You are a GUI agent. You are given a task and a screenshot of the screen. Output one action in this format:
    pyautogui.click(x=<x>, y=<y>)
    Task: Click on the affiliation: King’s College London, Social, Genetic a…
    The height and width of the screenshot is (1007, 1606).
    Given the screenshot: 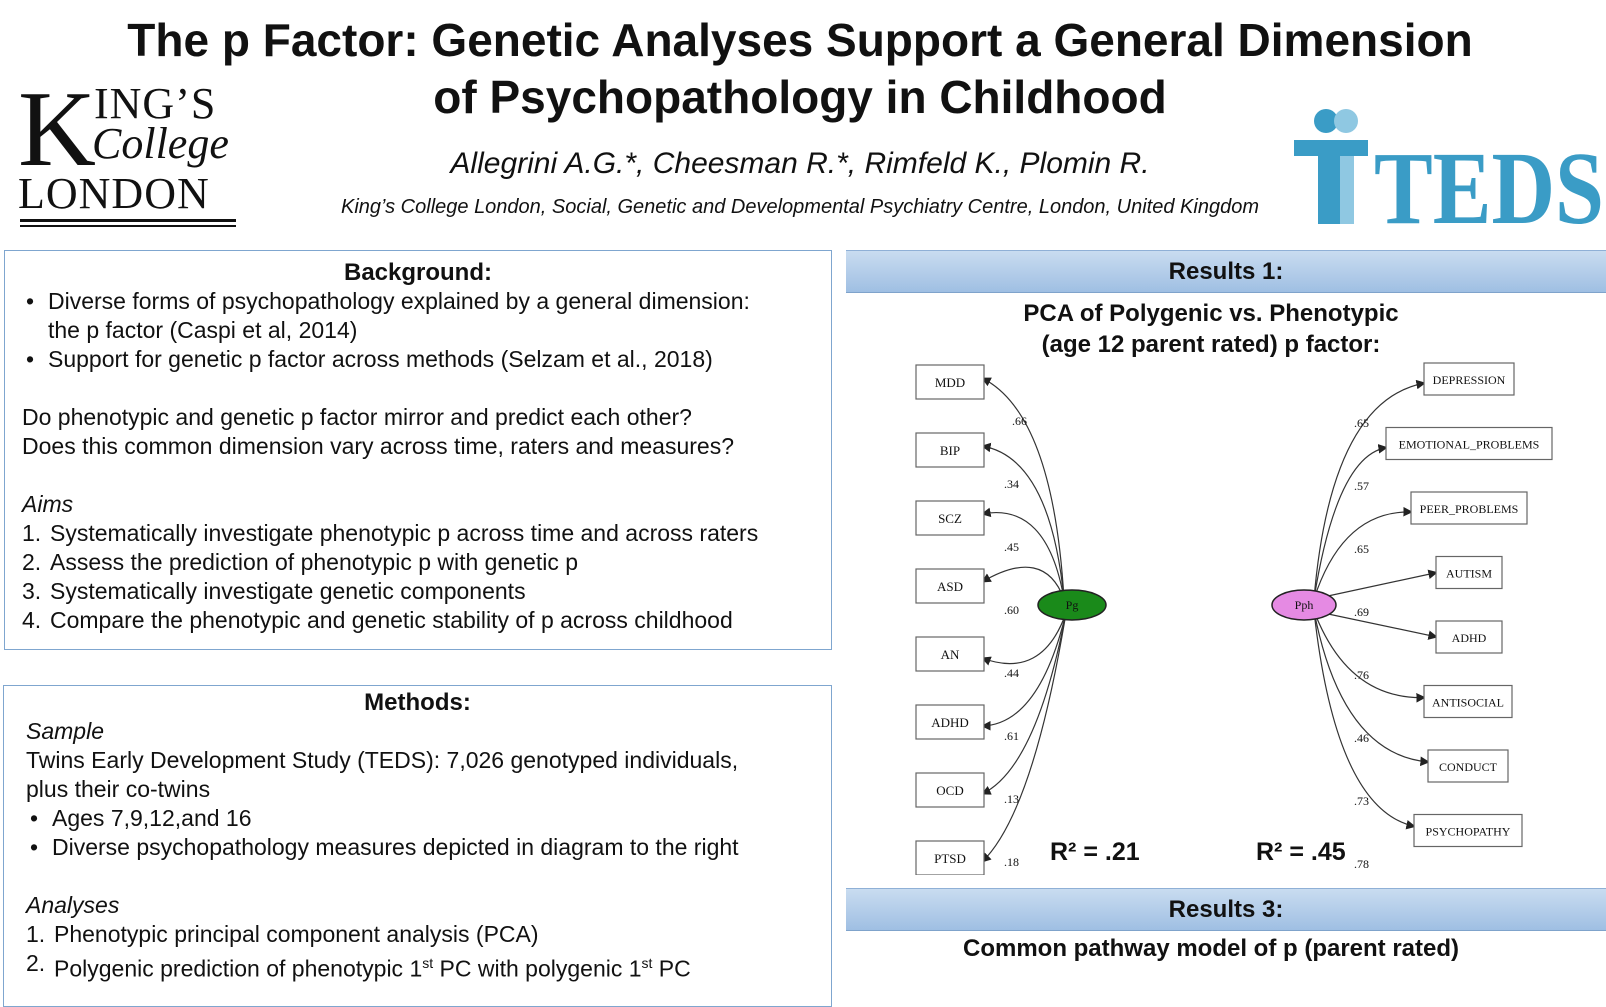 What is the action you would take?
    pyautogui.click(x=800, y=207)
    